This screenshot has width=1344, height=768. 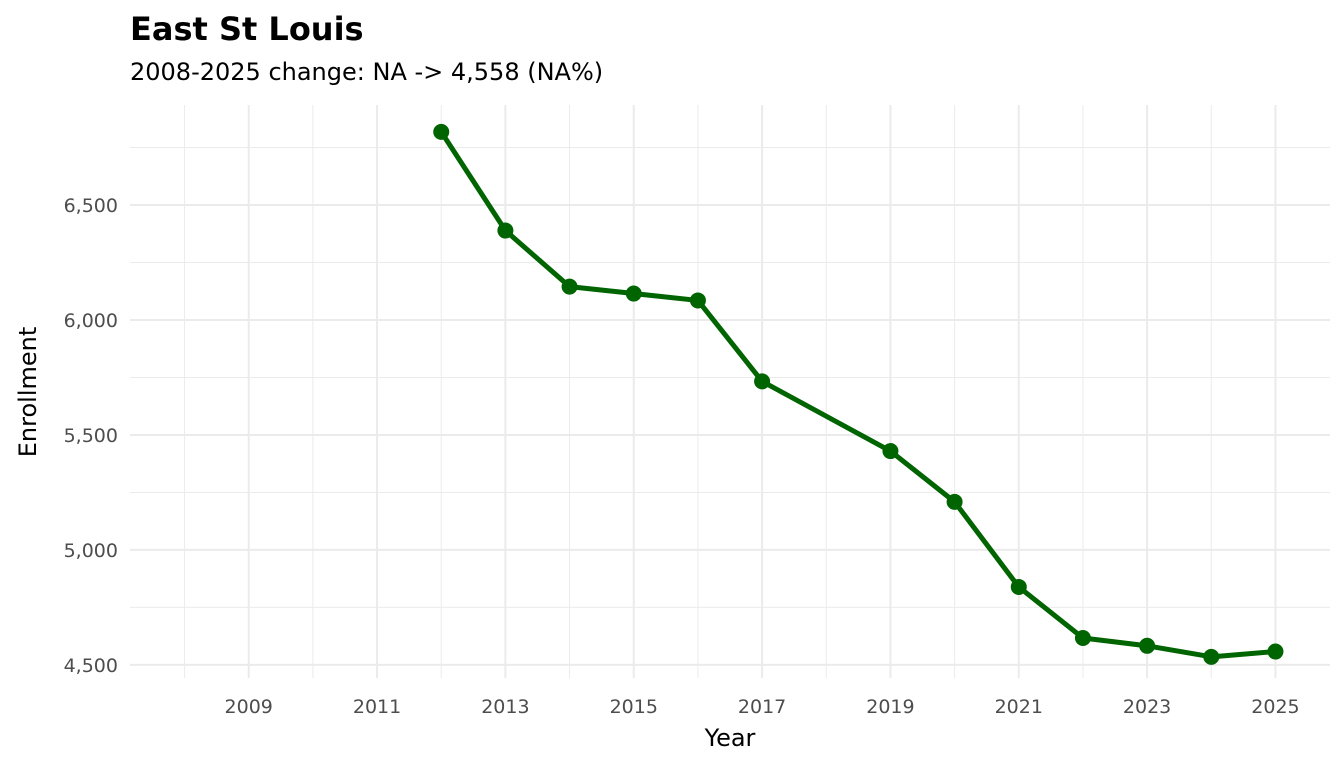 What do you see at coordinates (1147, 707) in the screenshot?
I see `x-tick-label: 2023` at bounding box center [1147, 707].